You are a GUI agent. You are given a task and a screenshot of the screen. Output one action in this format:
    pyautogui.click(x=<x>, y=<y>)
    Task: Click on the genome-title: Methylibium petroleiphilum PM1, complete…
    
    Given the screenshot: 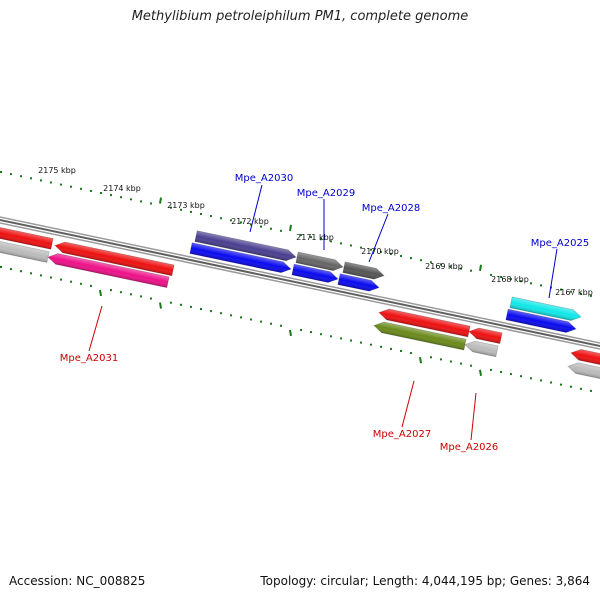 What is the action you would take?
    pyautogui.click(x=300, y=16)
    